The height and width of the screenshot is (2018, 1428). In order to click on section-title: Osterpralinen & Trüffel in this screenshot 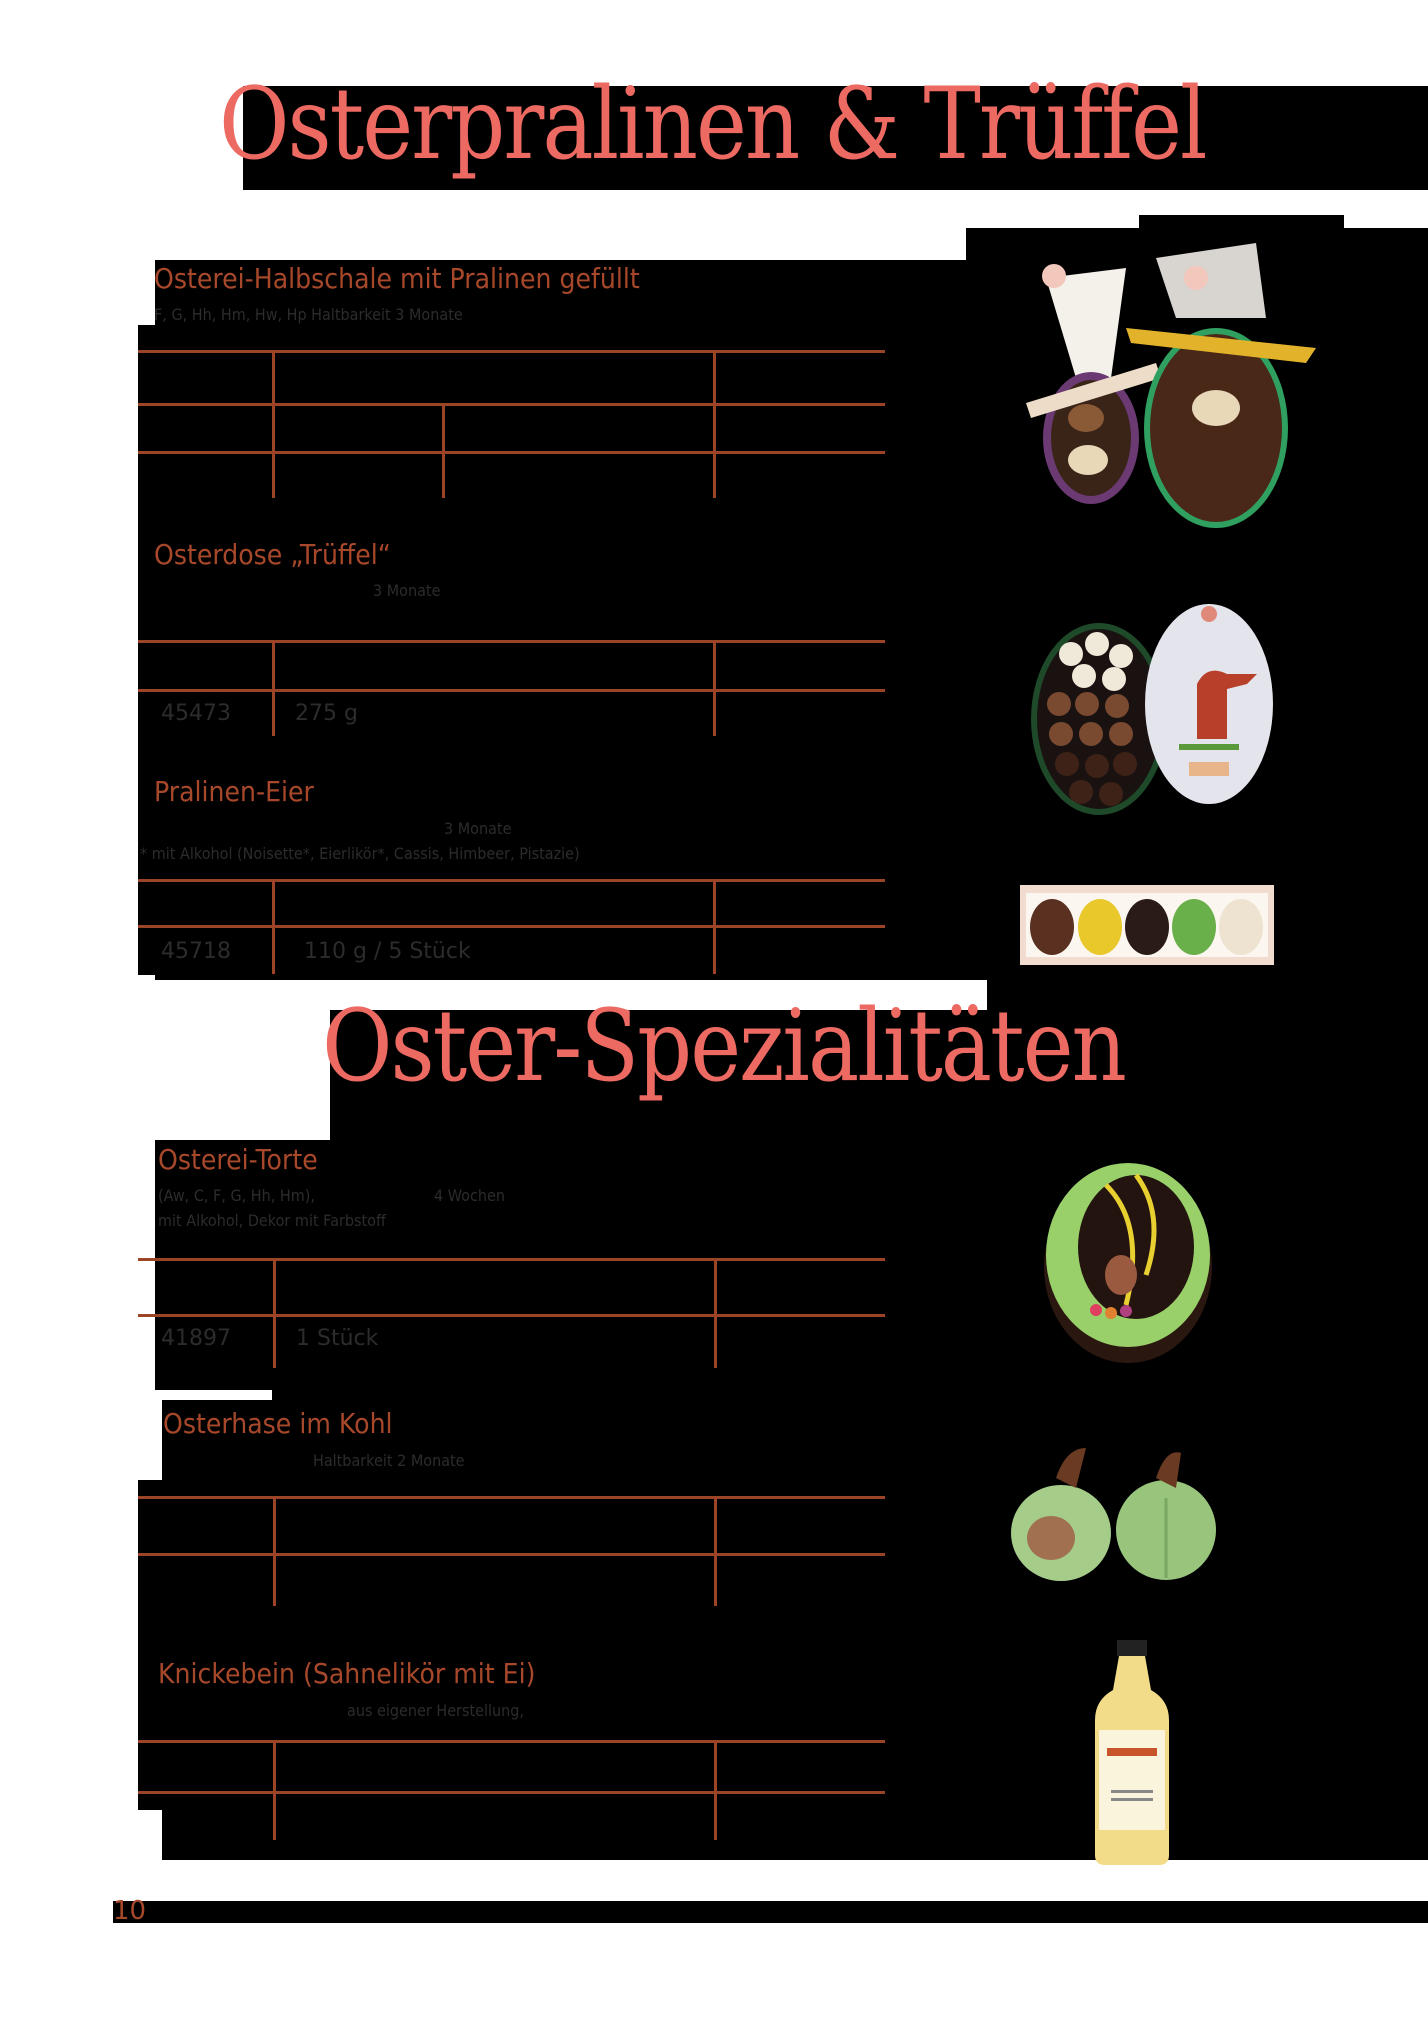, I will do `click(713, 125)`.